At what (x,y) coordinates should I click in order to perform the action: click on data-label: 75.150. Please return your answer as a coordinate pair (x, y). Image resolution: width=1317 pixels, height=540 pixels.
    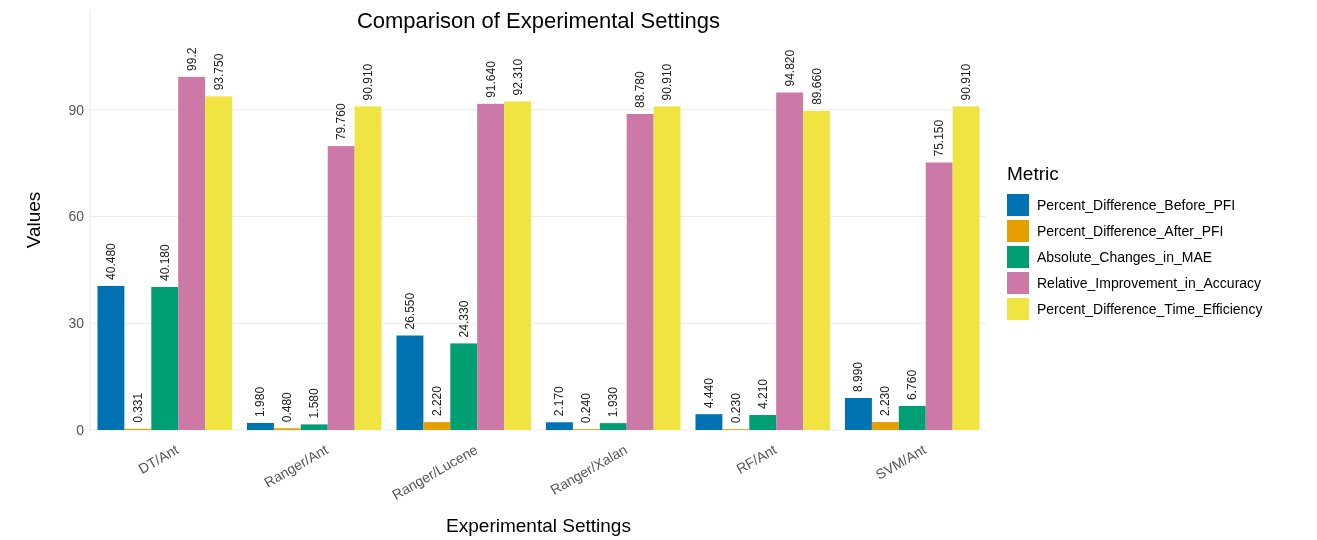
    Looking at the image, I should click on (939, 138).